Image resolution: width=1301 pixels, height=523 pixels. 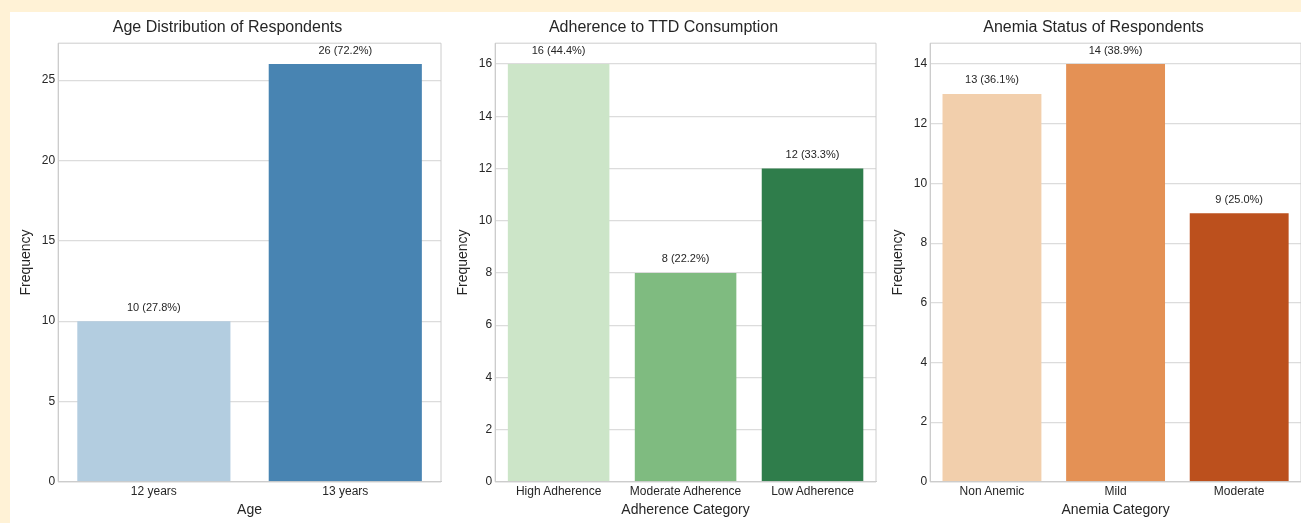 I want to click on x-tick-label: High Adherence, so click(x=558, y=491).